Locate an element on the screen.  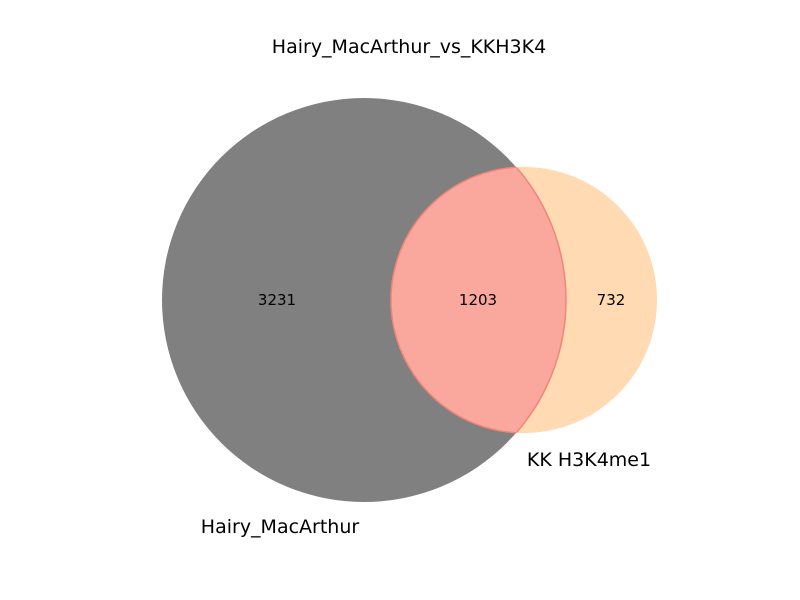
intersection-count: 1203 is located at coordinates (478, 300).